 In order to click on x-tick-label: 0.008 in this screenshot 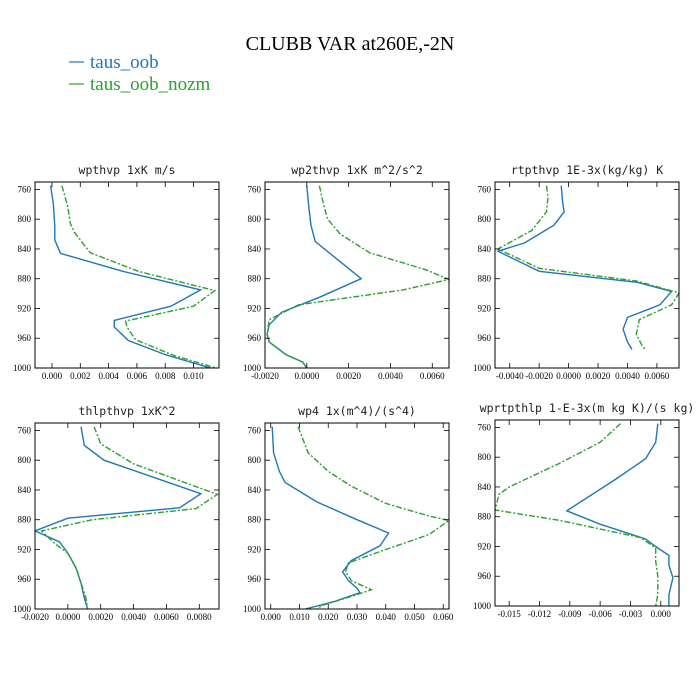, I will do `click(165, 376)`.